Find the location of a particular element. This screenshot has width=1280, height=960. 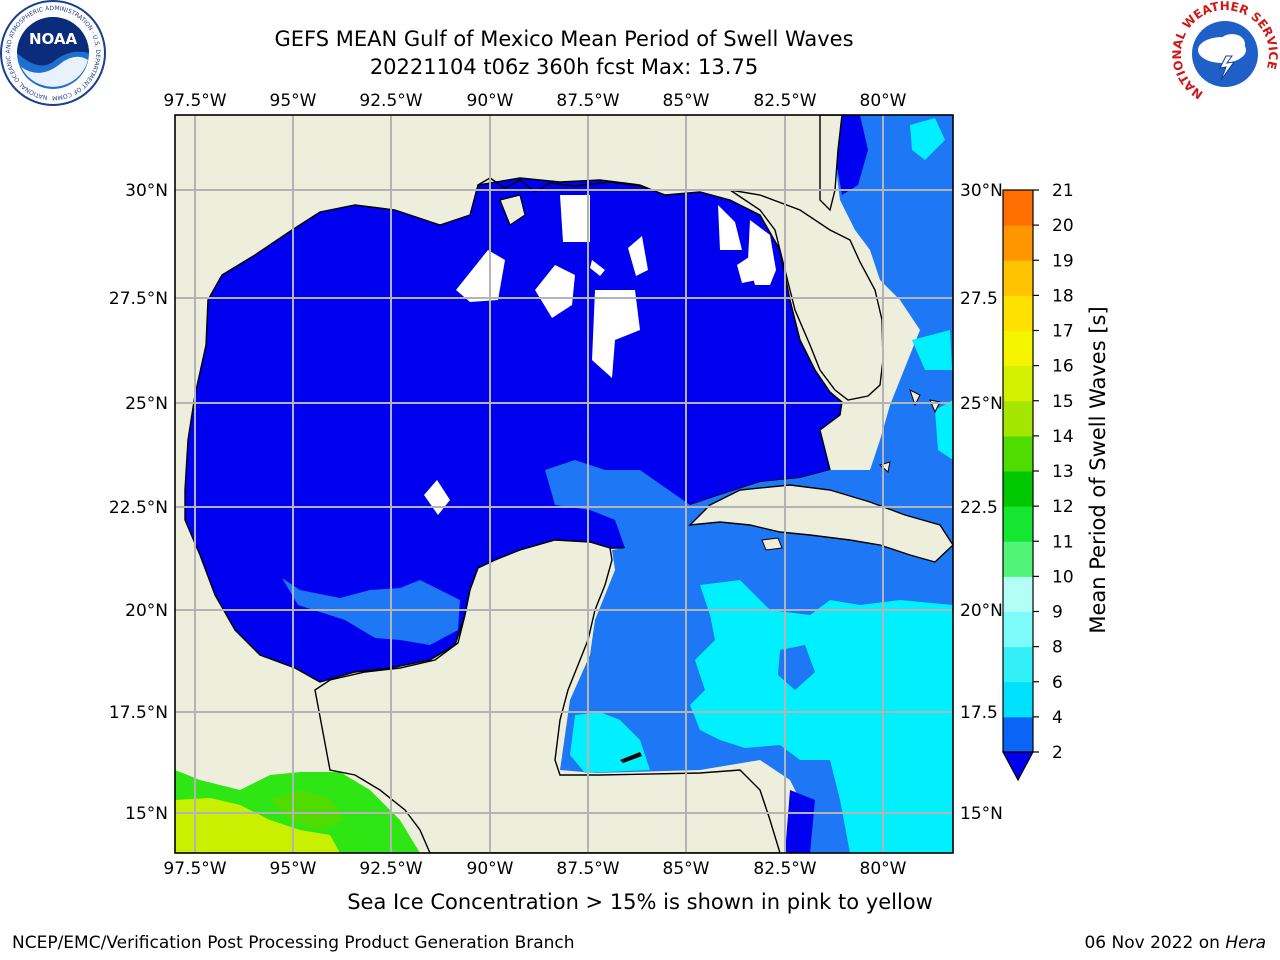

footer-date: 06 Nov 2022 on Hera is located at coordinates (1175, 943).